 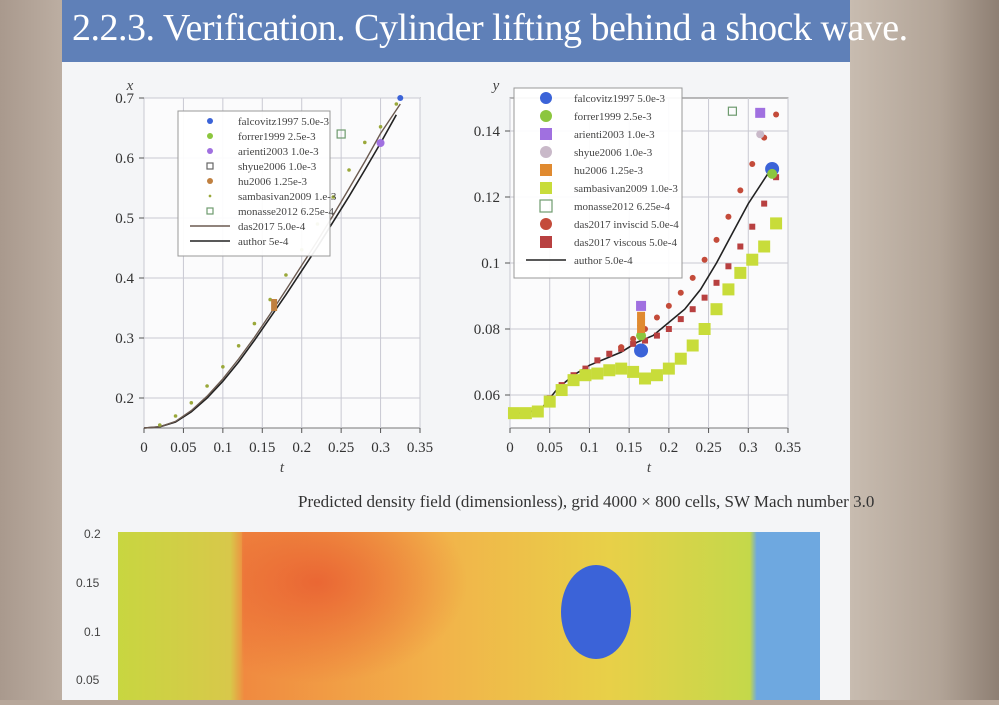 I want to click on series-monasse2012, so click(x=732, y=111).